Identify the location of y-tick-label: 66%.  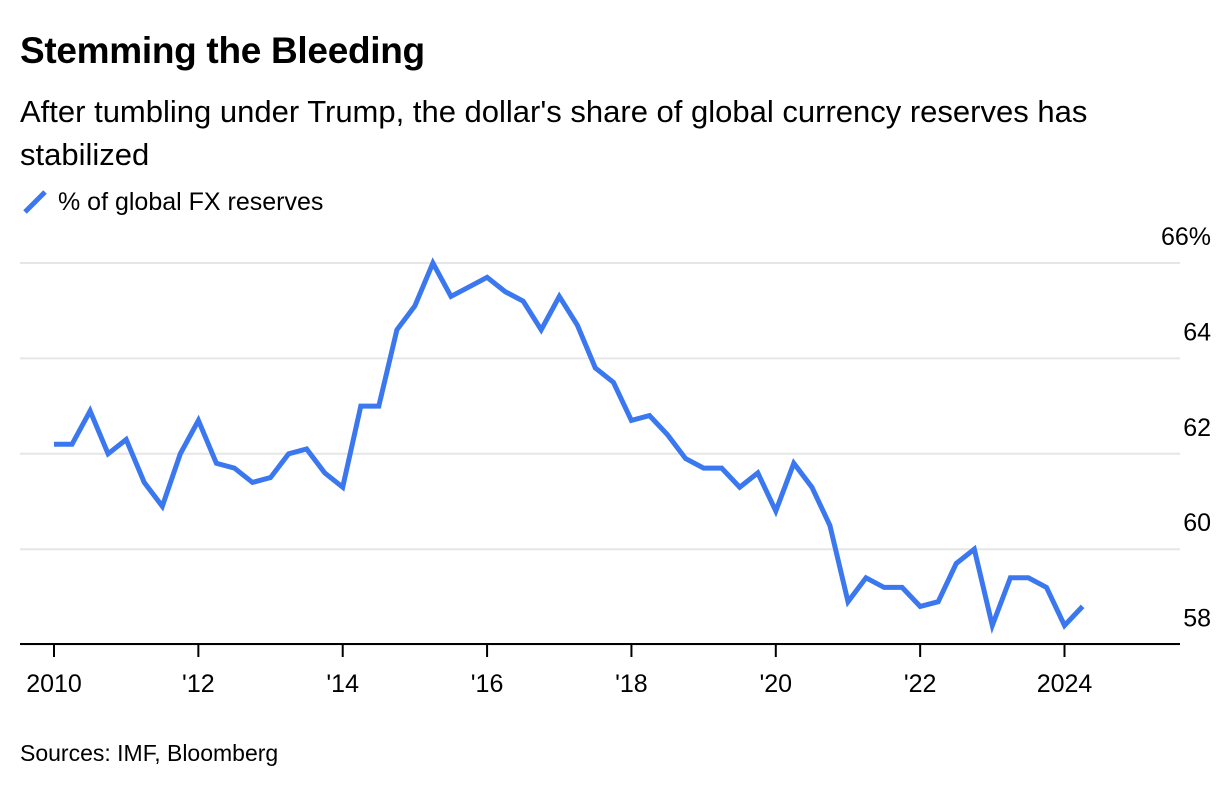
(1186, 237).